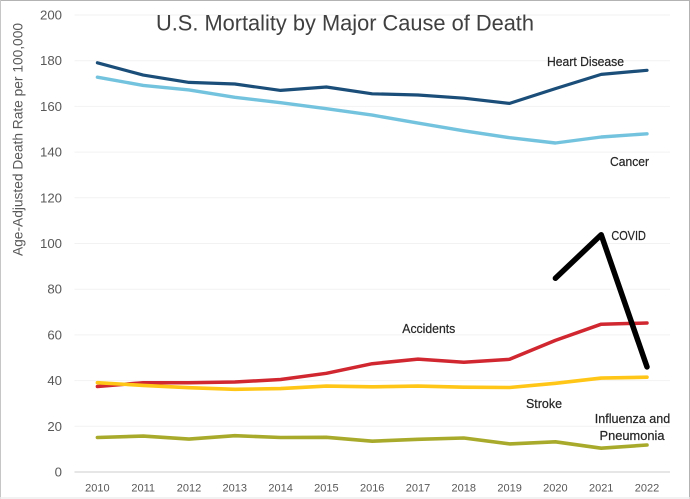 The width and height of the screenshot is (690, 499). What do you see at coordinates (54, 289) in the screenshot?
I see `svg-text: 80` at bounding box center [54, 289].